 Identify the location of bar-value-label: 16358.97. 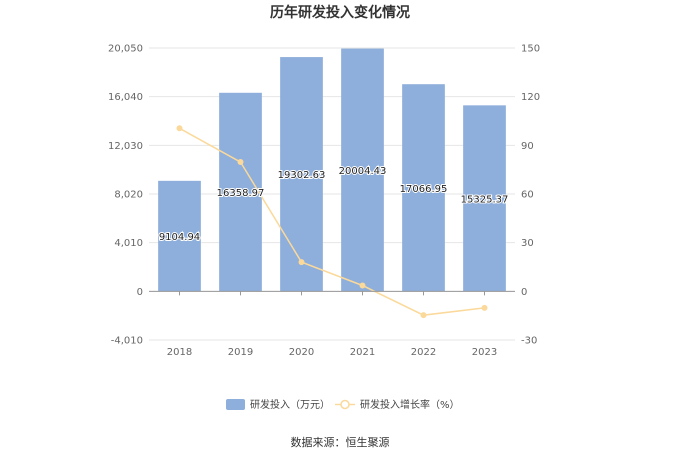
(241, 193).